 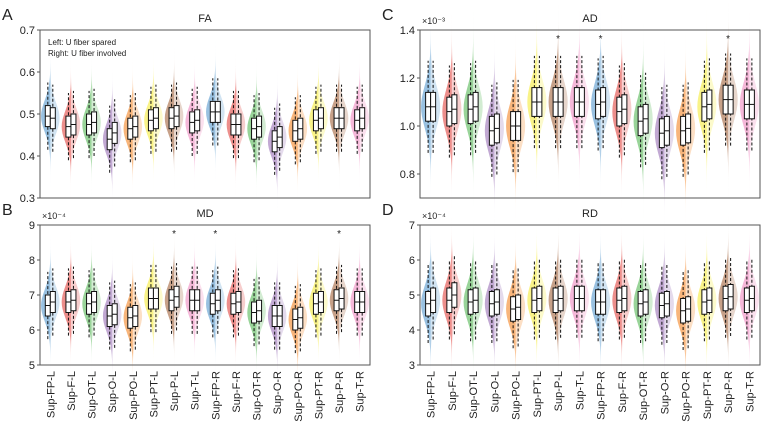 I want to click on panel-title: MD, so click(x=204, y=214).